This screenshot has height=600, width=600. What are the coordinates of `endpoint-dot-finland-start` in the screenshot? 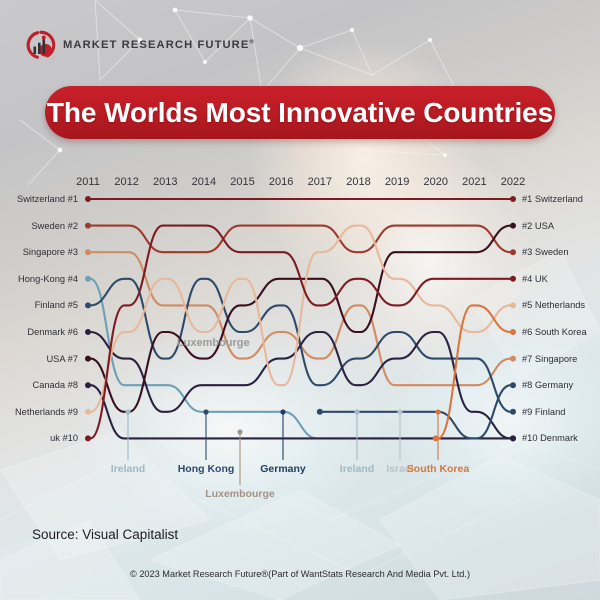 It's located at (88, 305).